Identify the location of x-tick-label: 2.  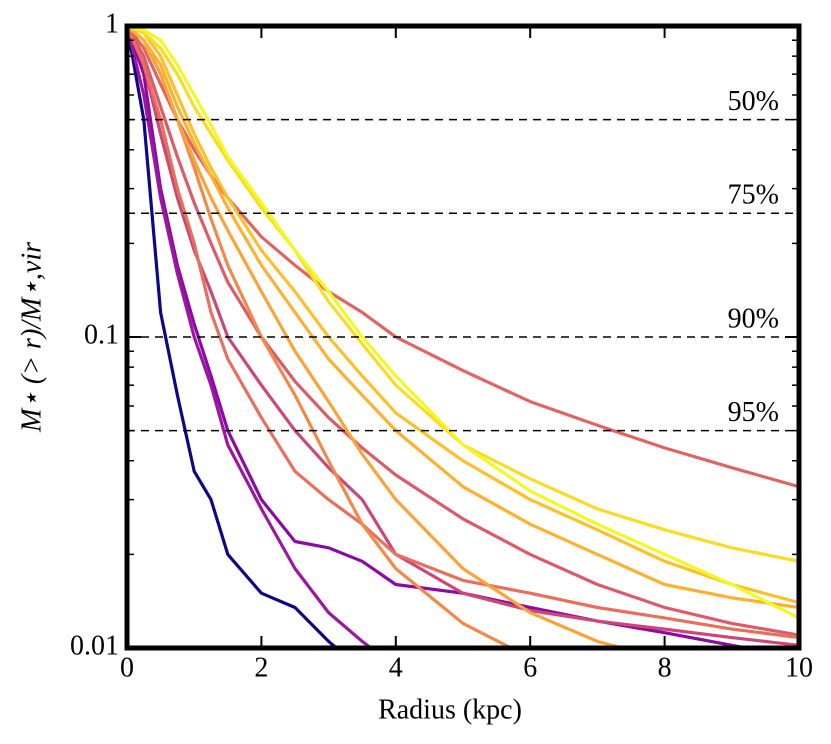
(261, 667).